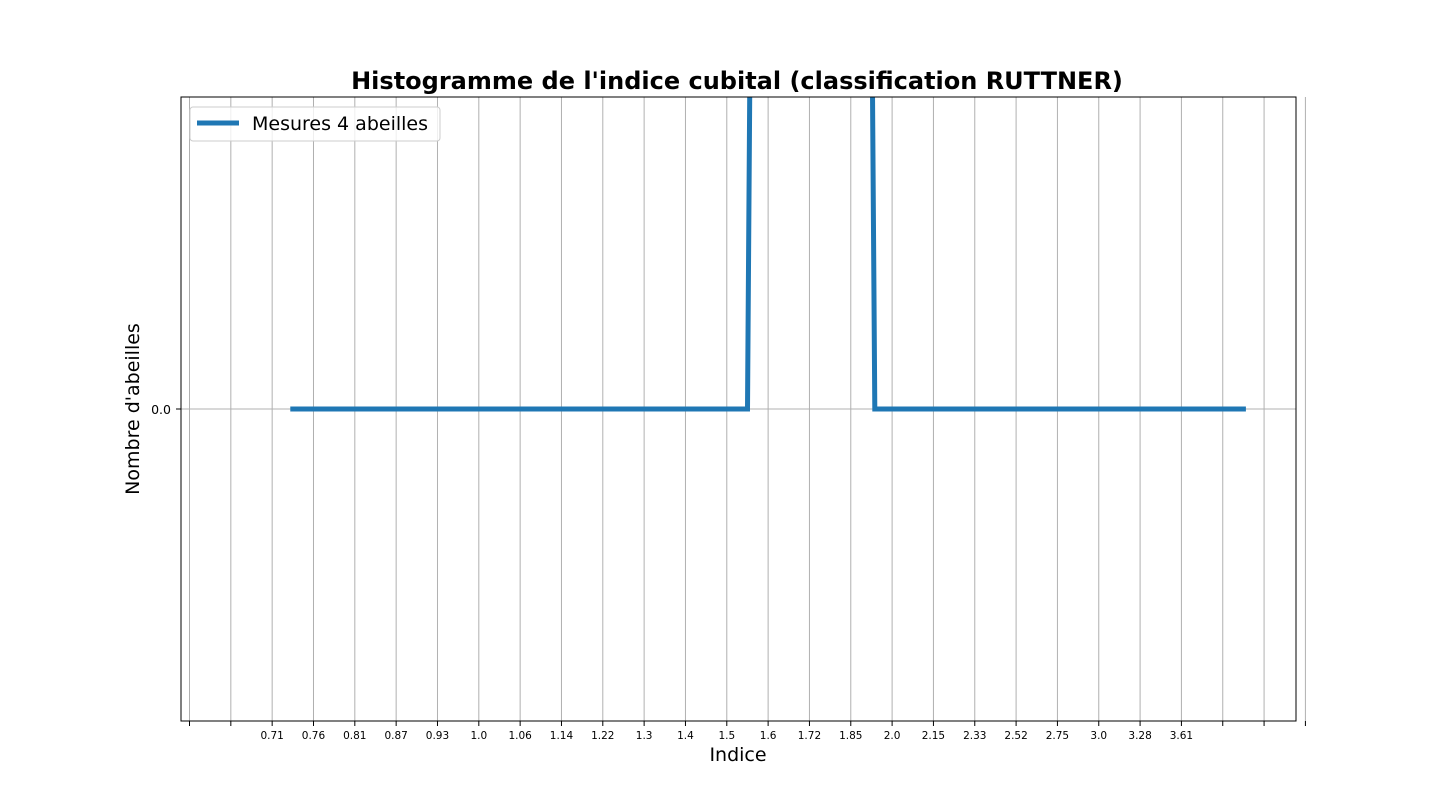  I want to click on x-axis-ticks, so click(747, 723).